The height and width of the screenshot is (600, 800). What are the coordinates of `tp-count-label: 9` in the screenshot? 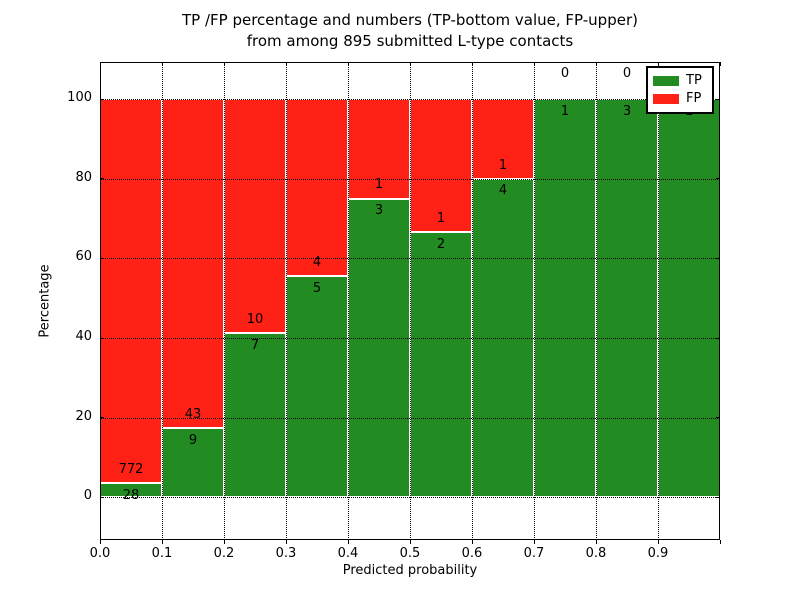 It's located at (193, 441).